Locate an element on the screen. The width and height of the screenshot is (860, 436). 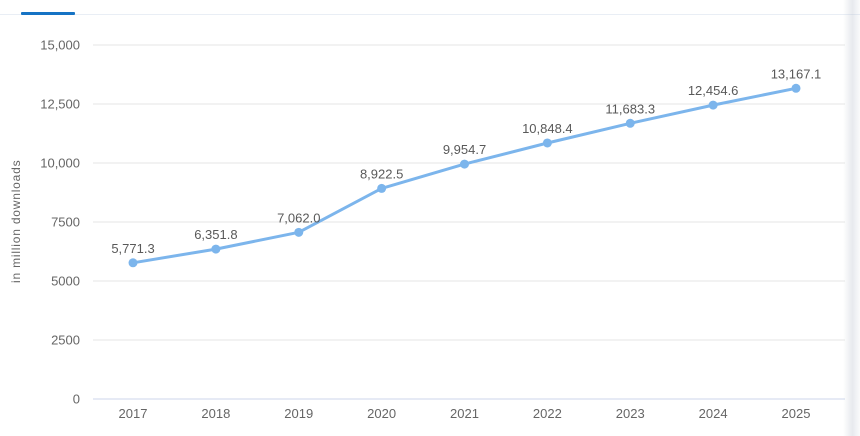
y-tick-label: 5000 is located at coordinates (65, 281).